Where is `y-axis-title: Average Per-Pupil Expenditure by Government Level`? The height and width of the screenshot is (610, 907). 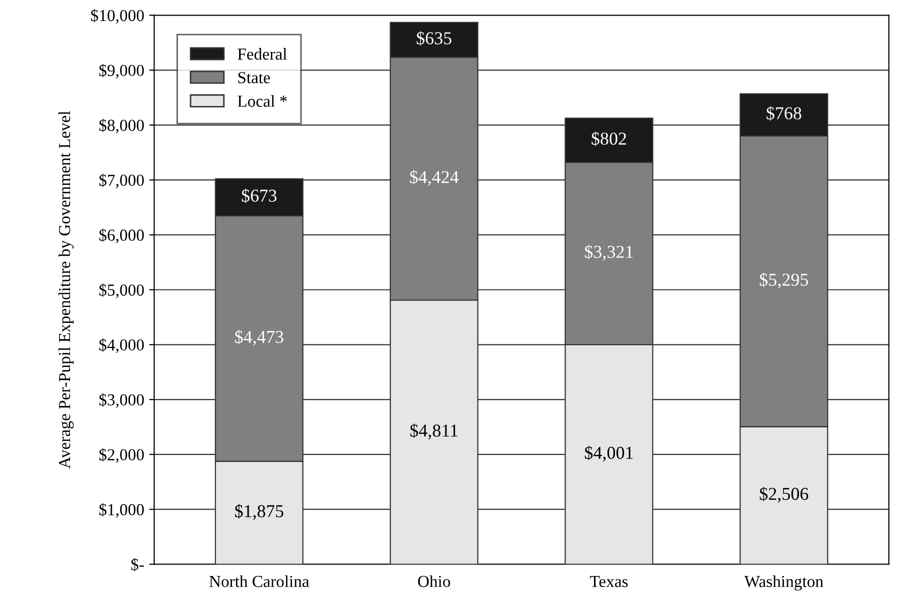
y-axis-title: Average Per-Pupil Expenditure by Government Level is located at coordinates (66, 290).